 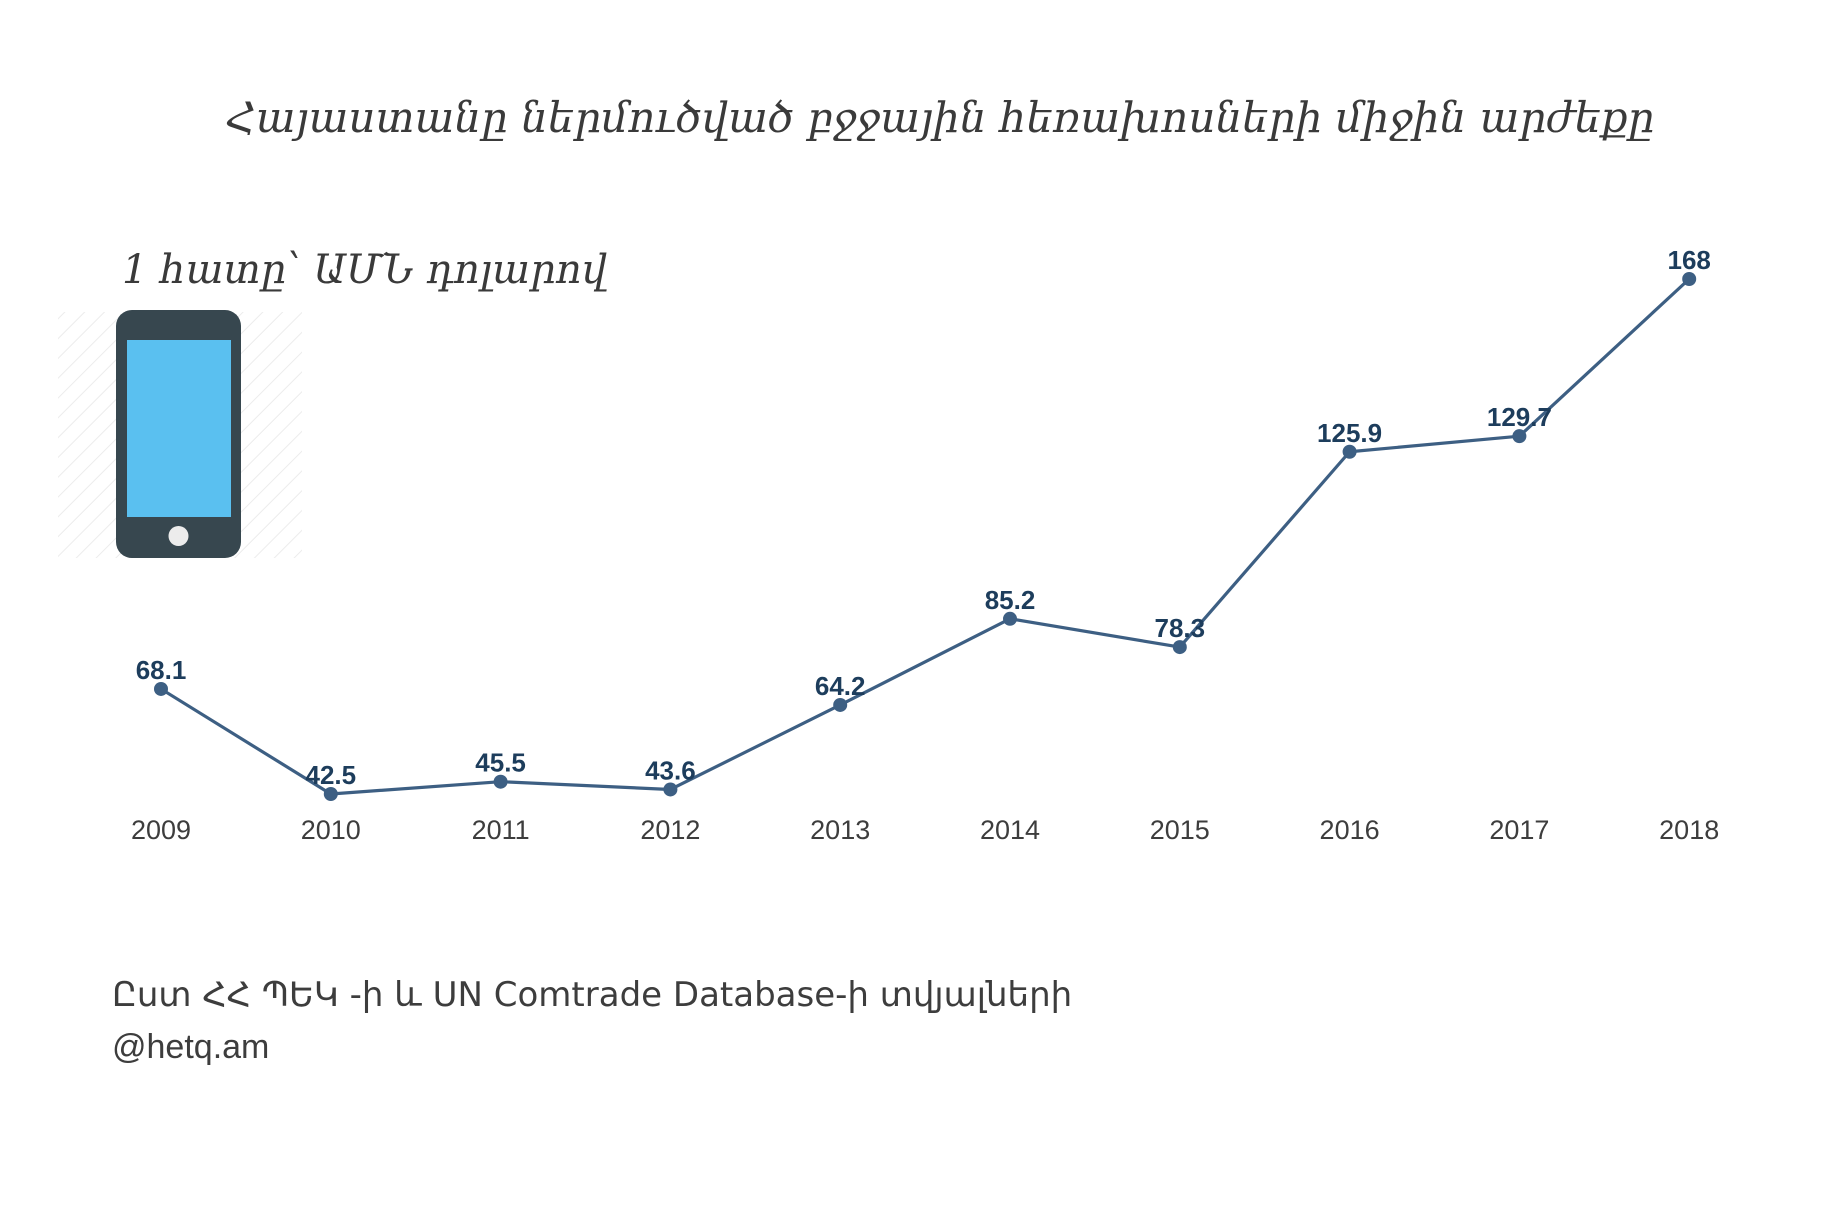 I want to click on x-tick-2012: 2012, so click(x=670, y=830).